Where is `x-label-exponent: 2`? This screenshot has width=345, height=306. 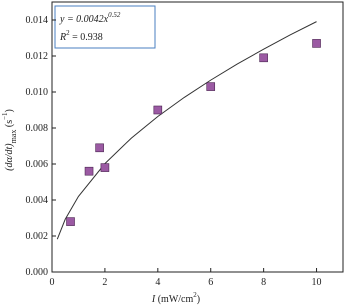
x-label-exponent: 2 is located at coordinates (195, 295).